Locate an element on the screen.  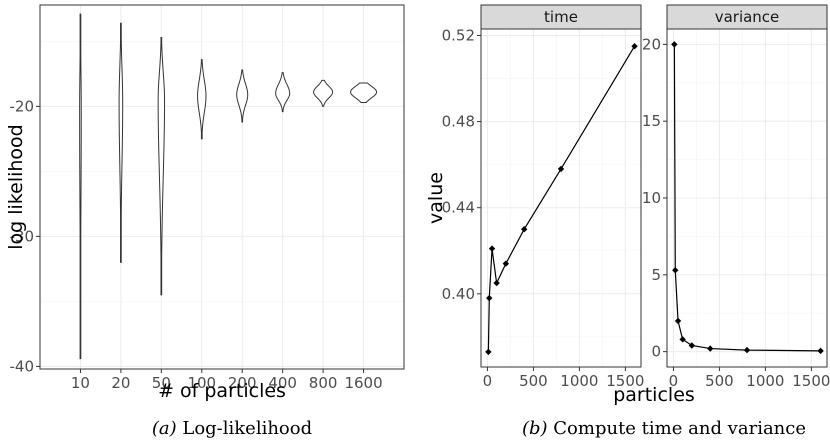
caption-a: (a) Log-likelihood is located at coordinates (232, 428).